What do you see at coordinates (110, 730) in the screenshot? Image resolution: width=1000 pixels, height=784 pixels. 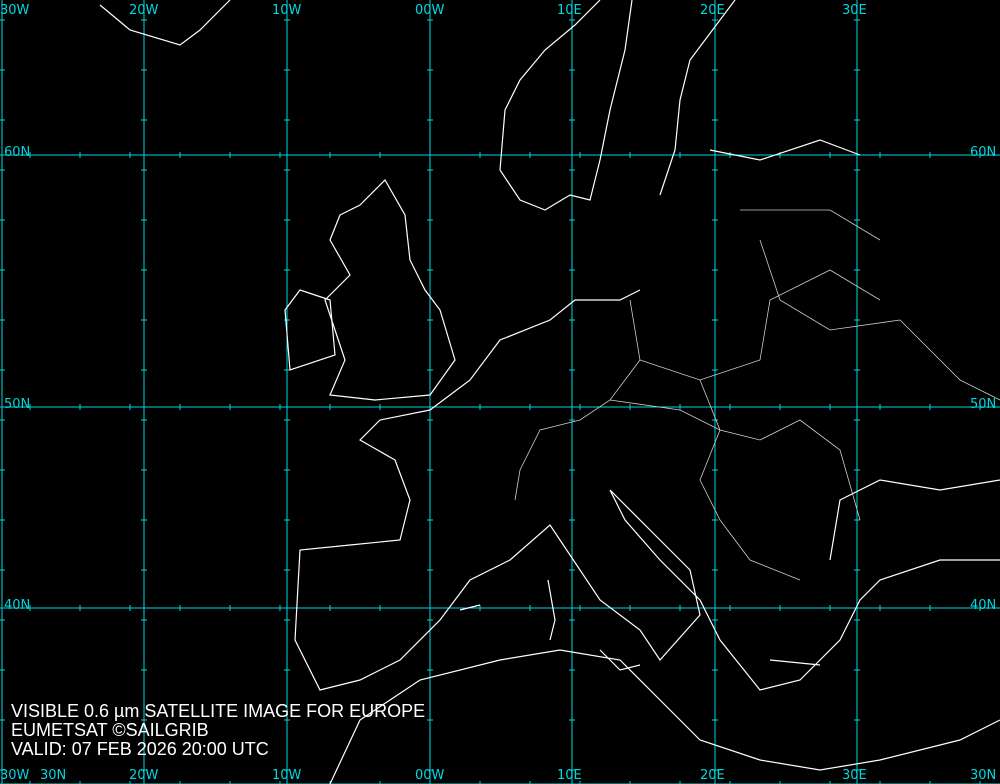 I see `caption-credit: EUMETSAT ©SAILGRIB` at bounding box center [110, 730].